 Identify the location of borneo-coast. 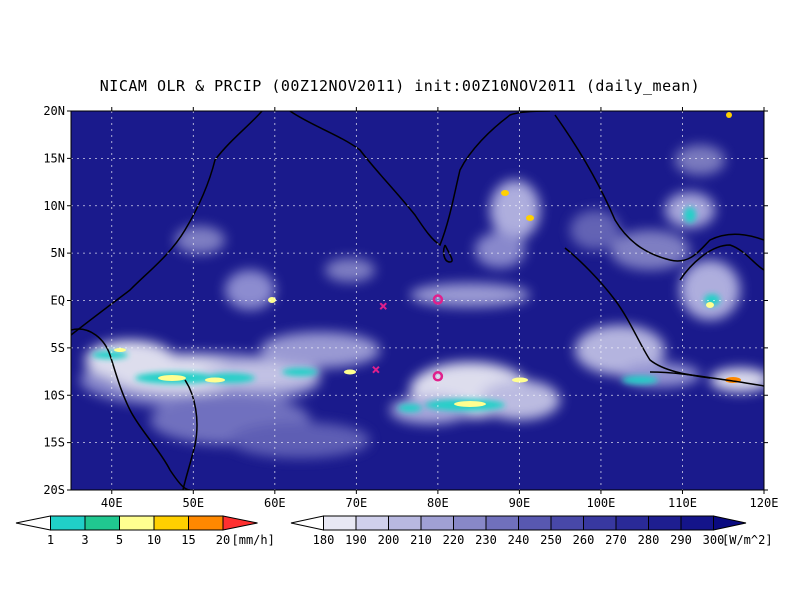
(721, 262).